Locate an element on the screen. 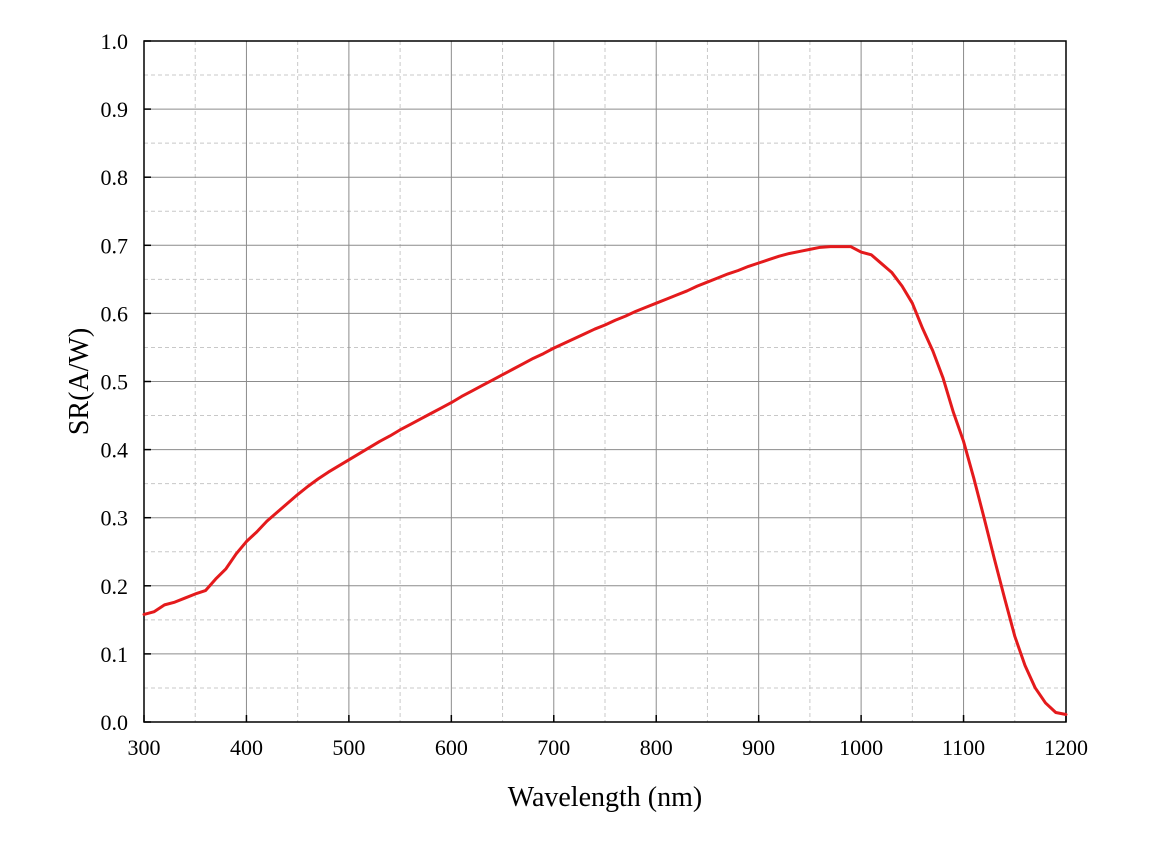  x-tick-label: 1100 is located at coordinates (963, 747).